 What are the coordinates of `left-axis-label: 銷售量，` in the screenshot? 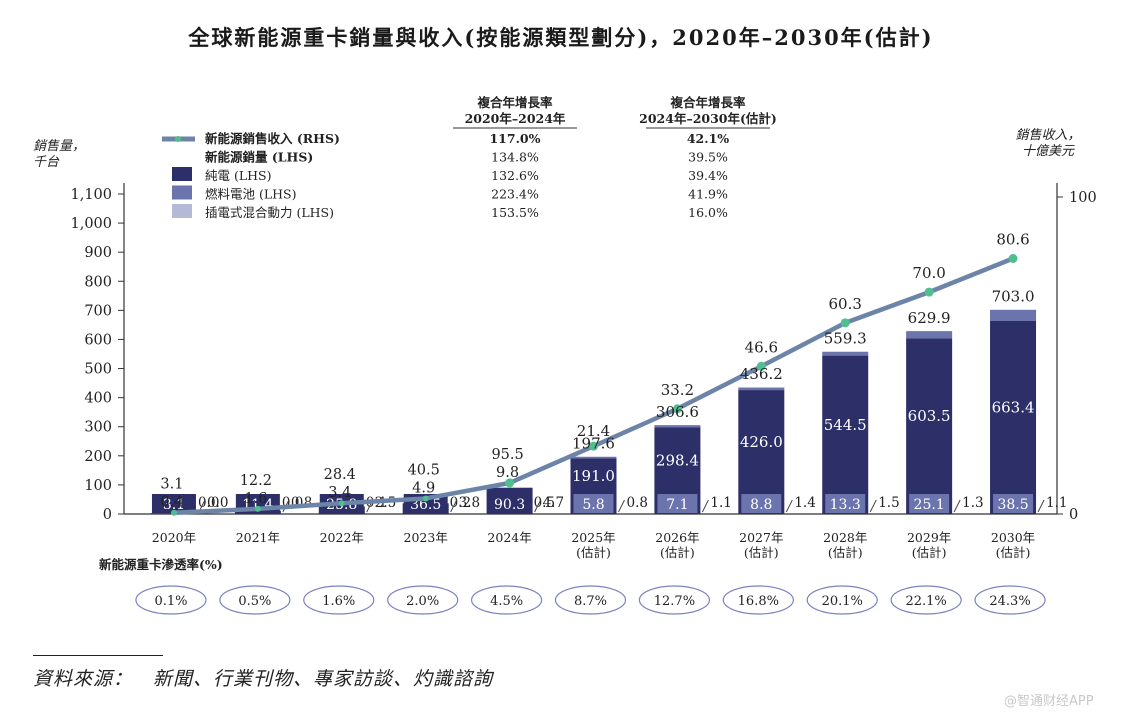 It's located at (59, 146).